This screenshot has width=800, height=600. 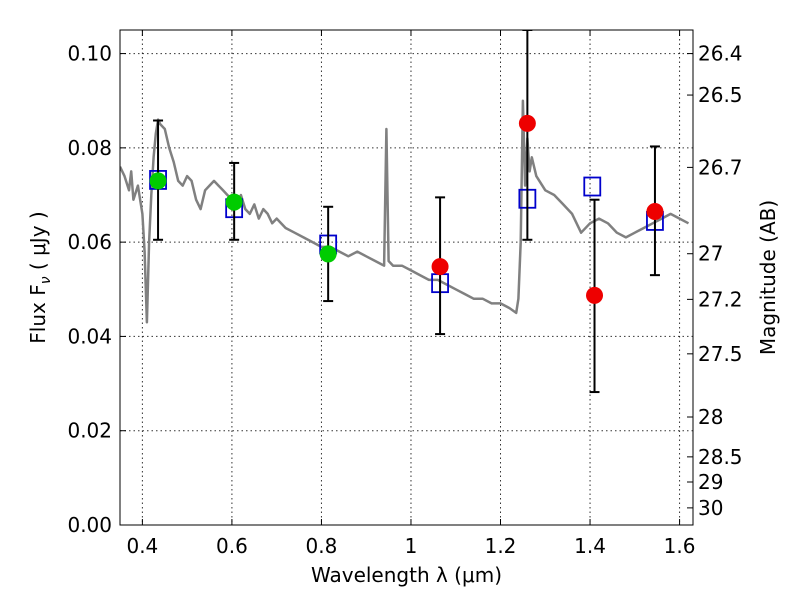 What do you see at coordinates (710, 417) in the screenshot?
I see `magnitude-tick-label: 28` at bounding box center [710, 417].